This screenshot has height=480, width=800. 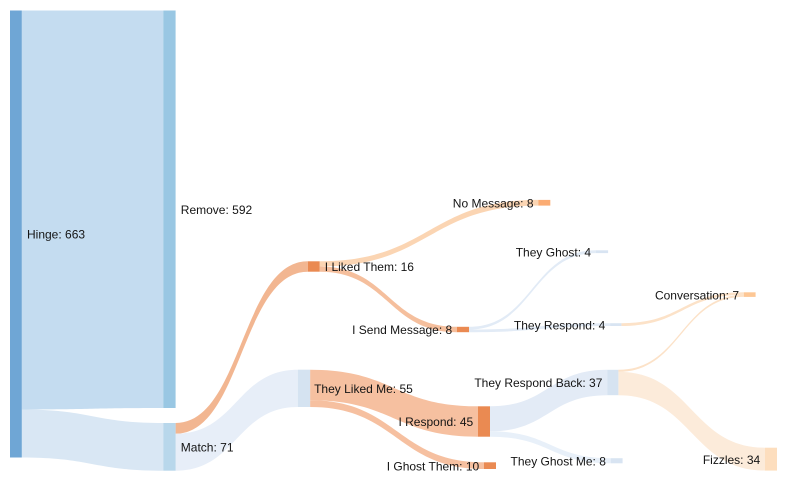 What do you see at coordinates (207, 448) in the screenshot?
I see `svg-text: Match: 71` at bounding box center [207, 448].